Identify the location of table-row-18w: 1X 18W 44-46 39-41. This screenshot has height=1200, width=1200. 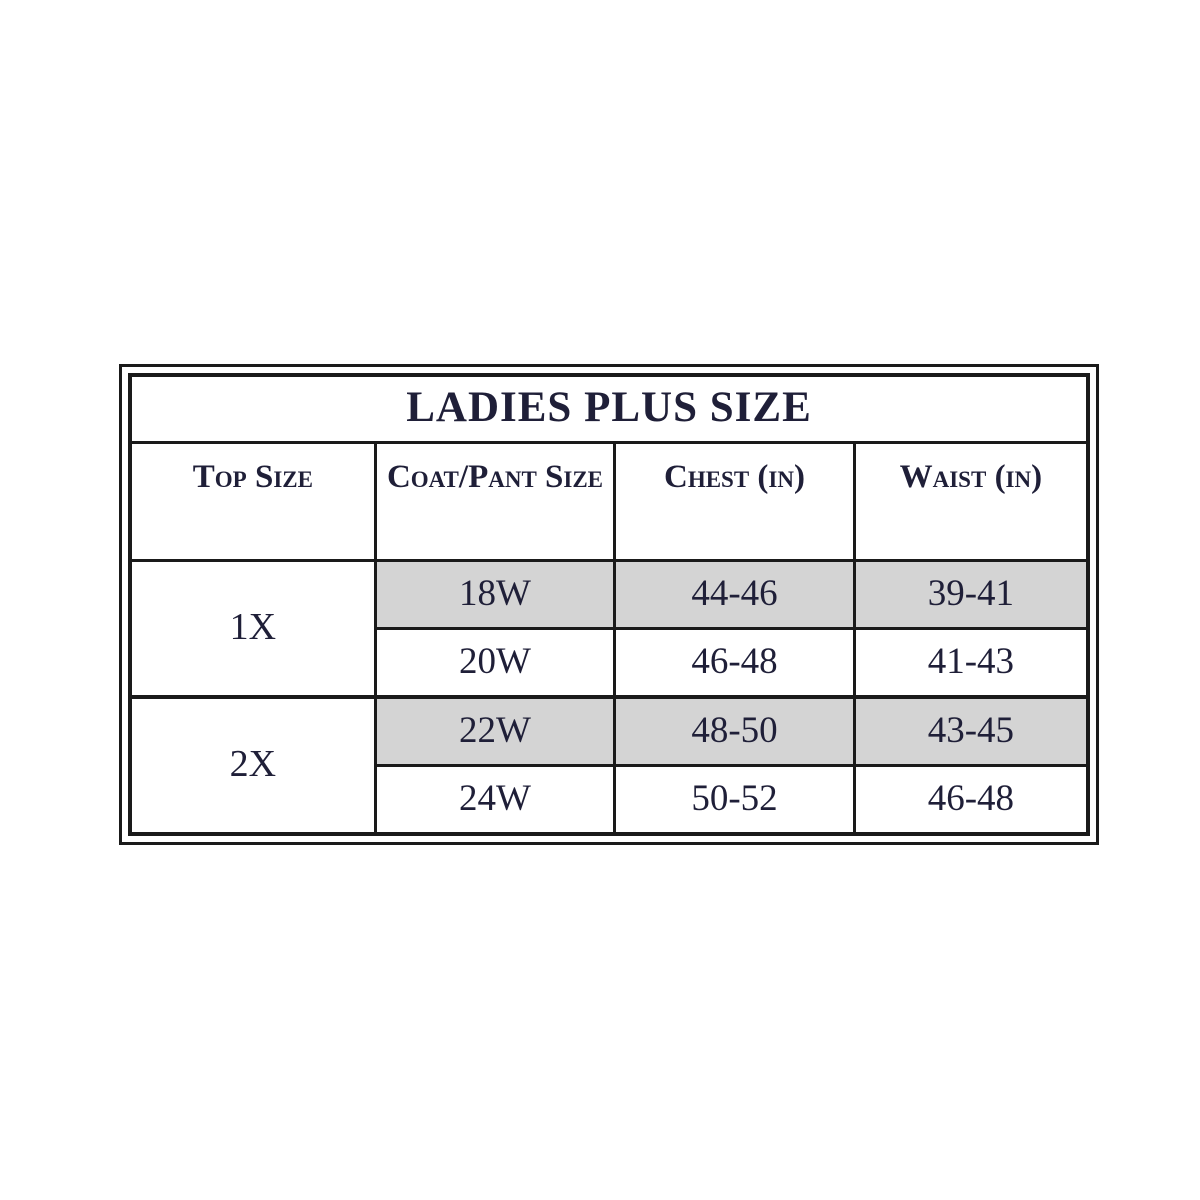
(609, 629).